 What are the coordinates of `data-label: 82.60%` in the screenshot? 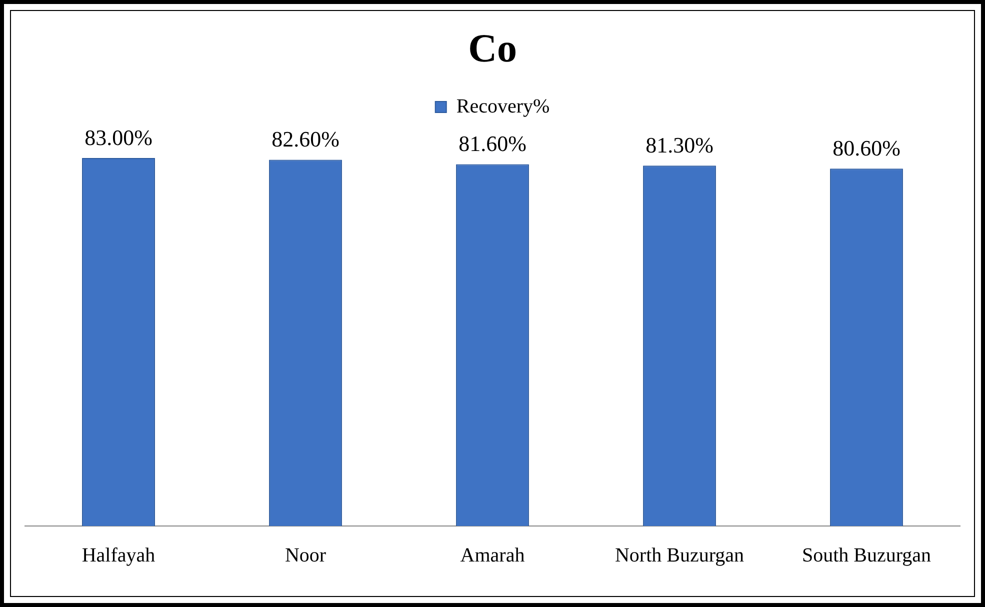 It's located at (306, 139).